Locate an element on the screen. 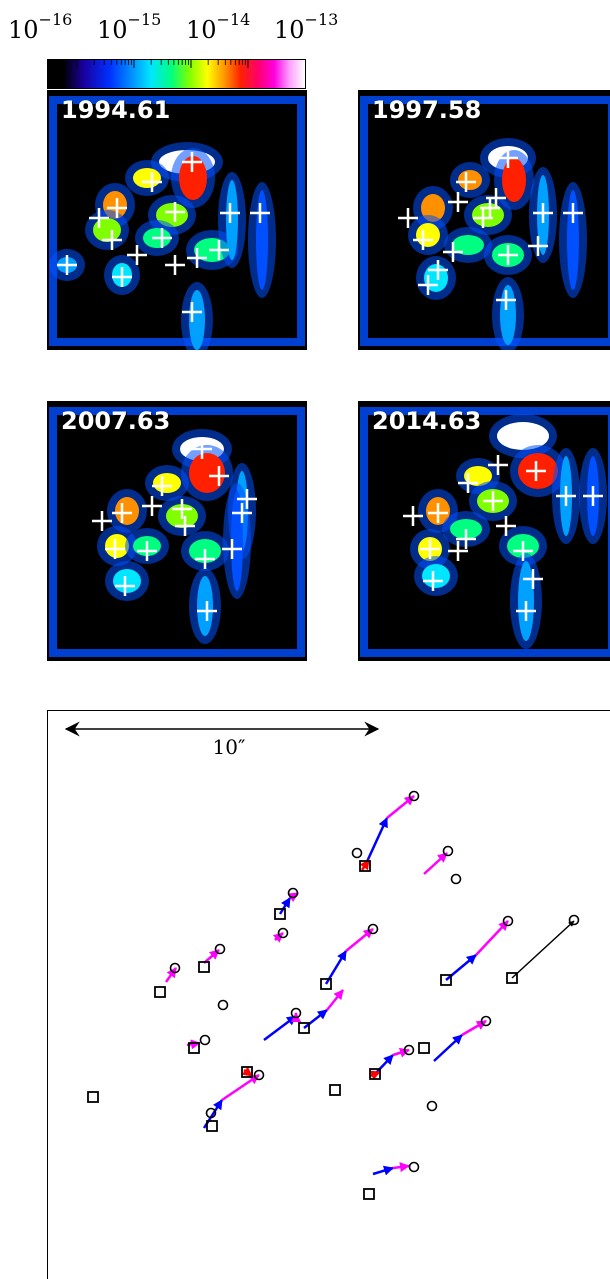 This screenshot has width=610, height=1279. tick-exponent-3: −14 is located at coordinates (234, 19).